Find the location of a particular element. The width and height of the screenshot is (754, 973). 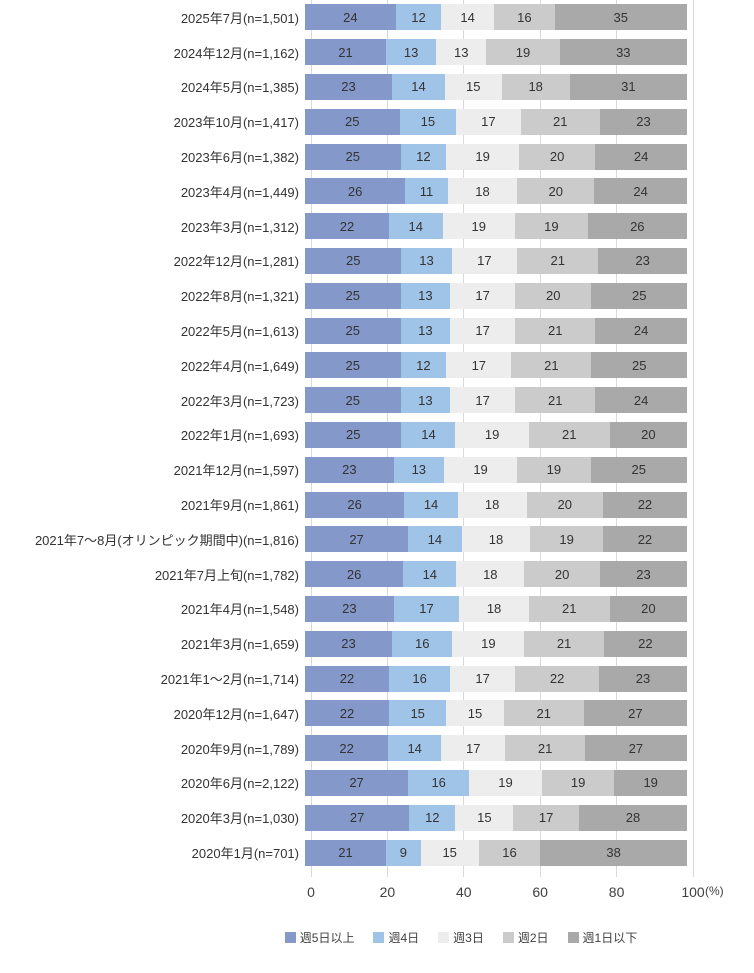

stacked-bar: 25 13 17 20 25 is located at coordinates (496, 295).